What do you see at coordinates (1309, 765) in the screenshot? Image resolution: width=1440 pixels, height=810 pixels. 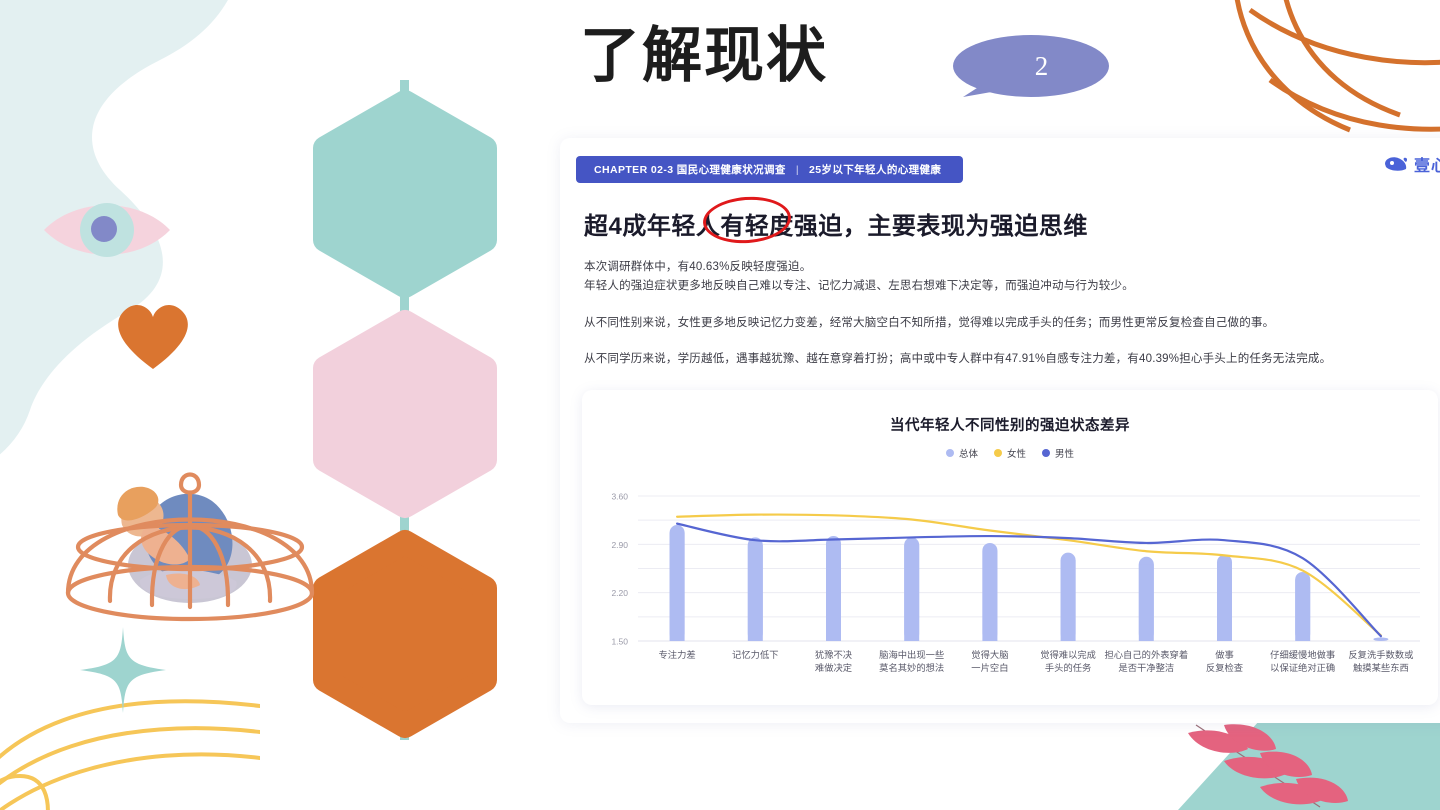 I see `leaf-branch-corner` at bounding box center [1309, 765].